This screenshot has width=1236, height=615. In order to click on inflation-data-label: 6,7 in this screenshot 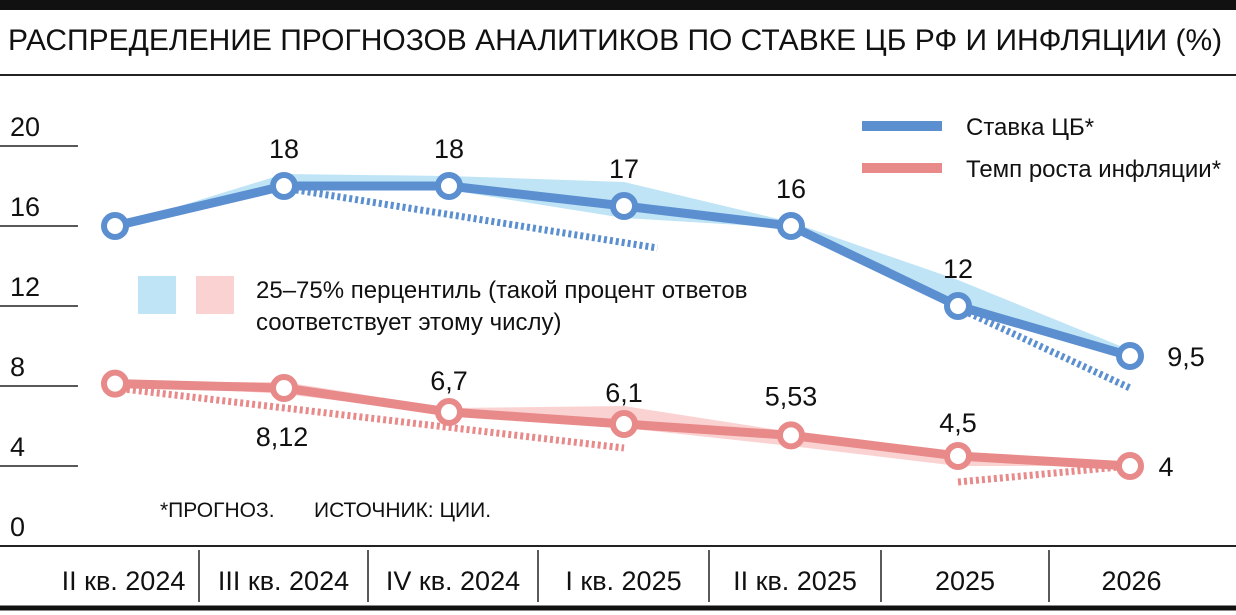, I will do `click(449, 381)`.